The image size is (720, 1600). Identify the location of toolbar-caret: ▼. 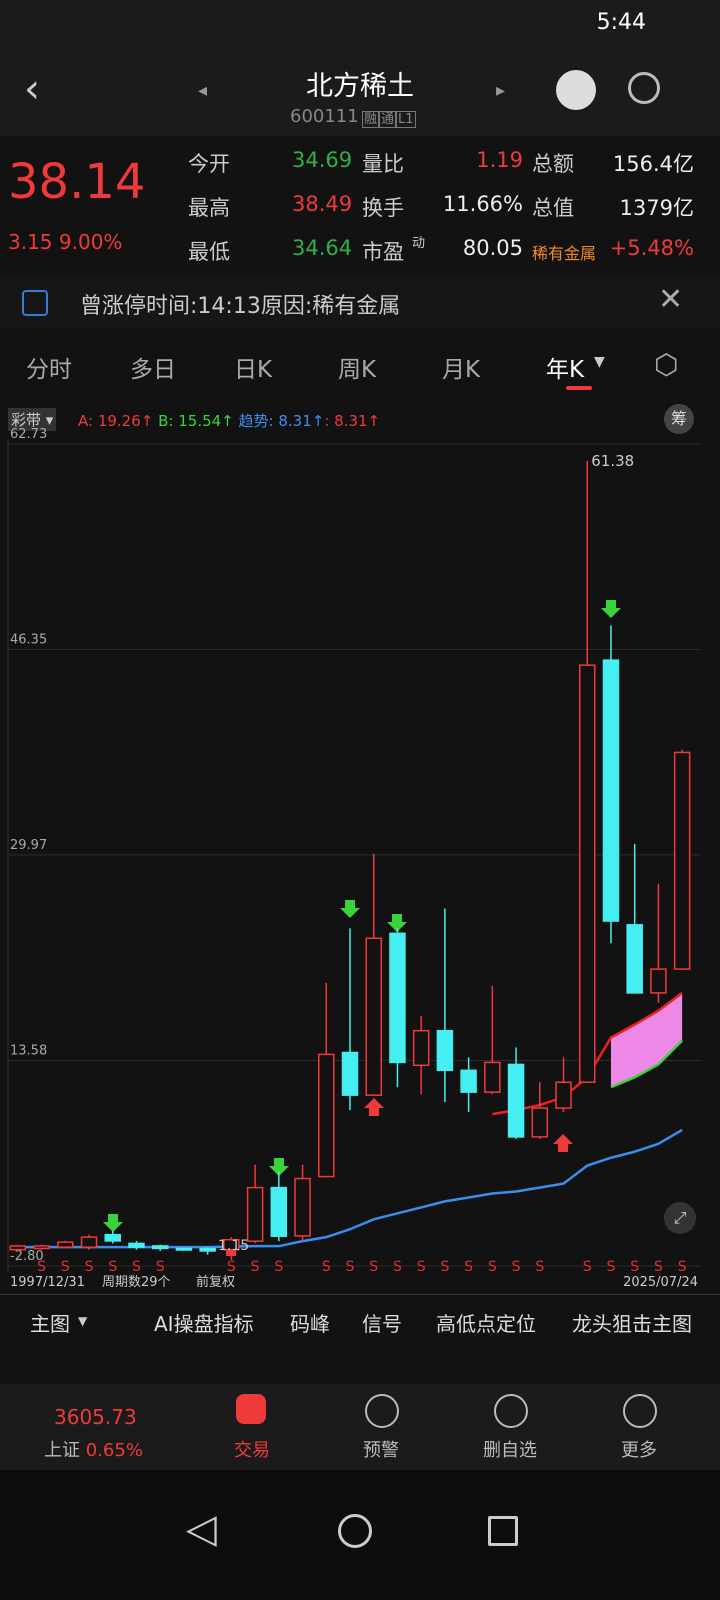
(83, 1321).